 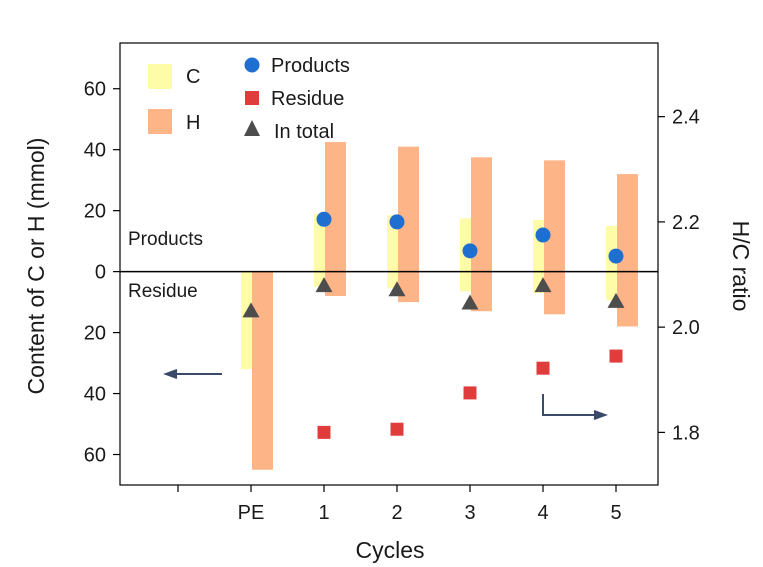 What do you see at coordinates (36, 266) in the screenshot?
I see `y-axis-title: Content of C or H (mmol)` at bounding box center [36, 266].